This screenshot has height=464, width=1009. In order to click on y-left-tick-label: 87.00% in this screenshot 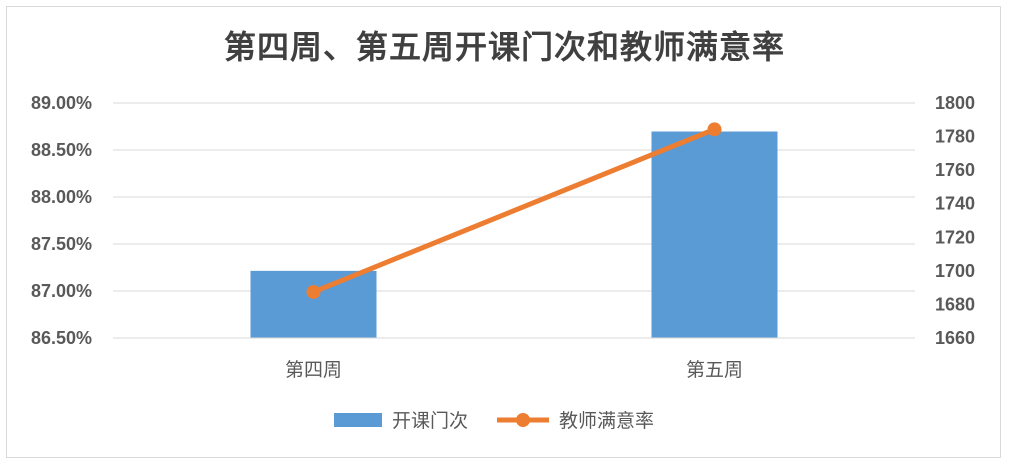, I will do `click(61, 291)`.